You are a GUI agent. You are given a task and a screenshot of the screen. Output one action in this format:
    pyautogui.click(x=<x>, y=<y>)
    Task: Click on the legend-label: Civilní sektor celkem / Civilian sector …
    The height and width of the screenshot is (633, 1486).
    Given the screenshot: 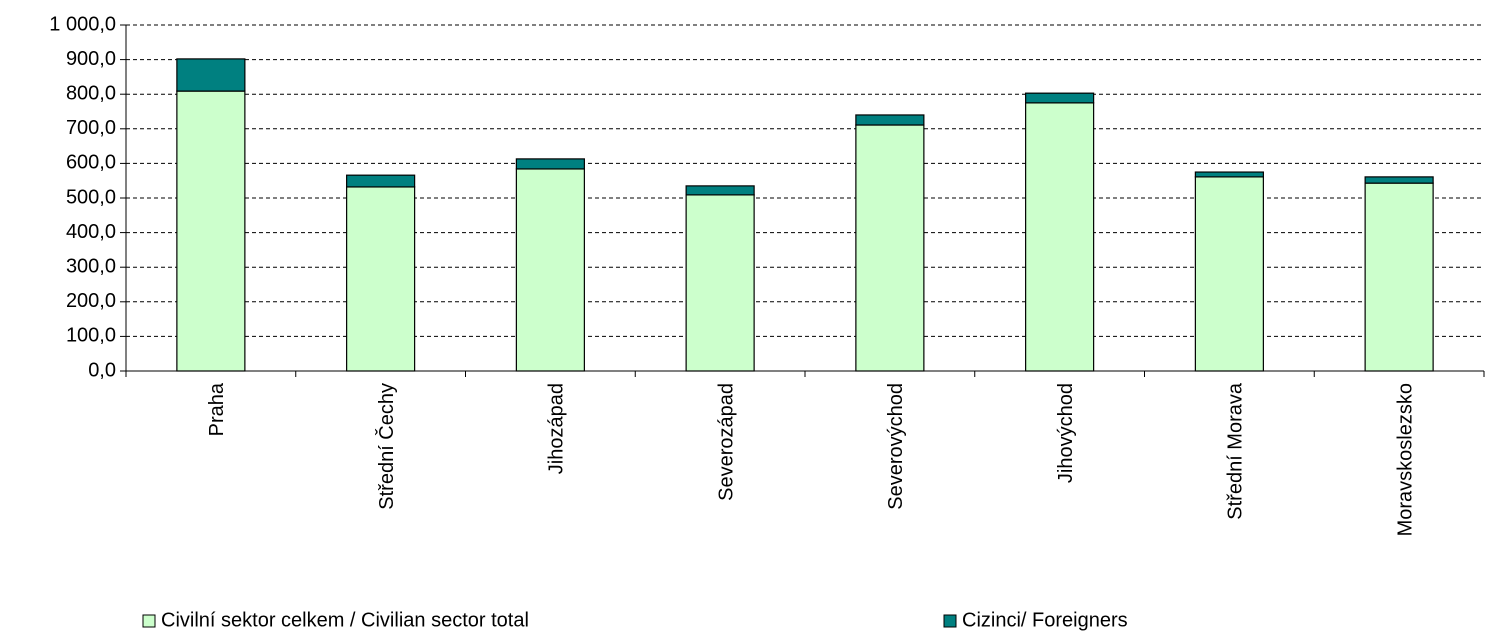 What is the action you would take?
    pyautogui.click(x=345, y=620)
    